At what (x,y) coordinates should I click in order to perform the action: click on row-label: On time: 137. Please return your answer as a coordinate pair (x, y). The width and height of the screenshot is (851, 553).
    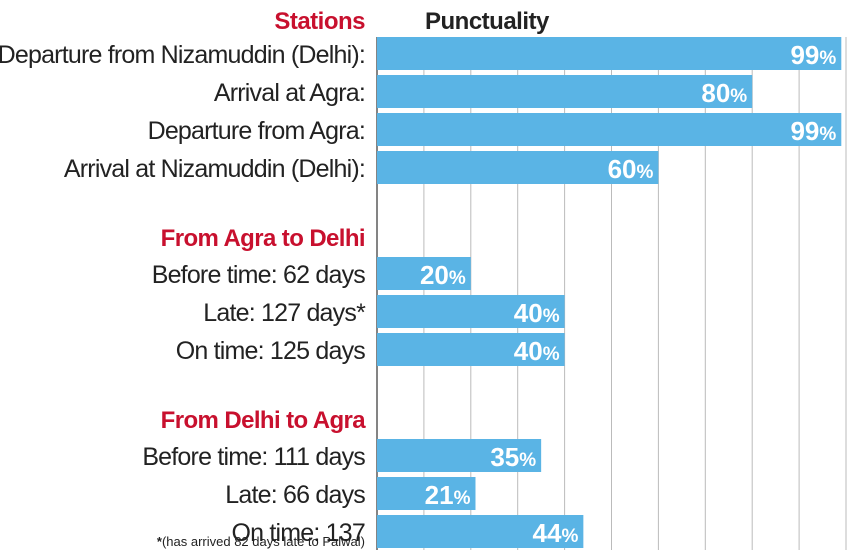
    Looking at the image, I should click on (298, 533).